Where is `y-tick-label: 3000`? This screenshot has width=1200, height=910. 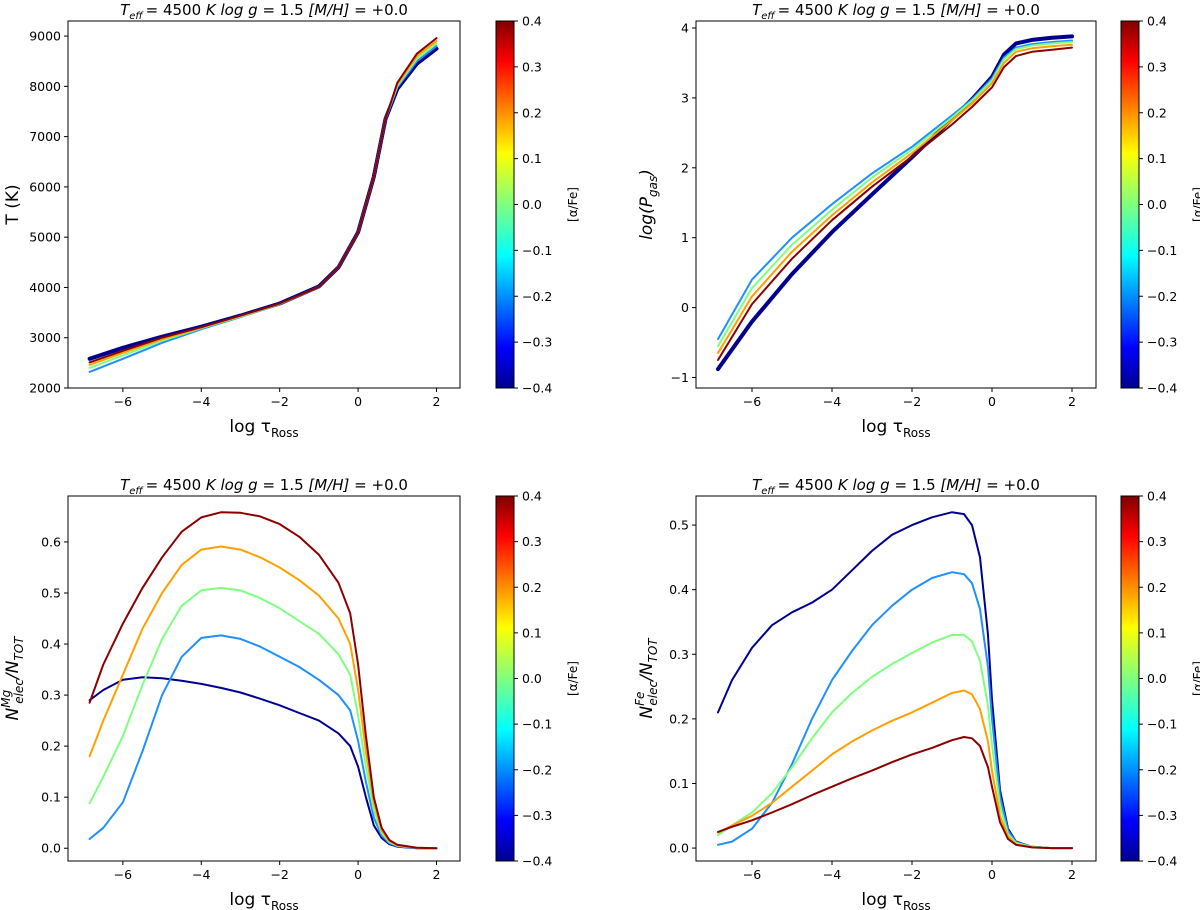 y-tick-label: 3000 is located at coordinates (45, 337).